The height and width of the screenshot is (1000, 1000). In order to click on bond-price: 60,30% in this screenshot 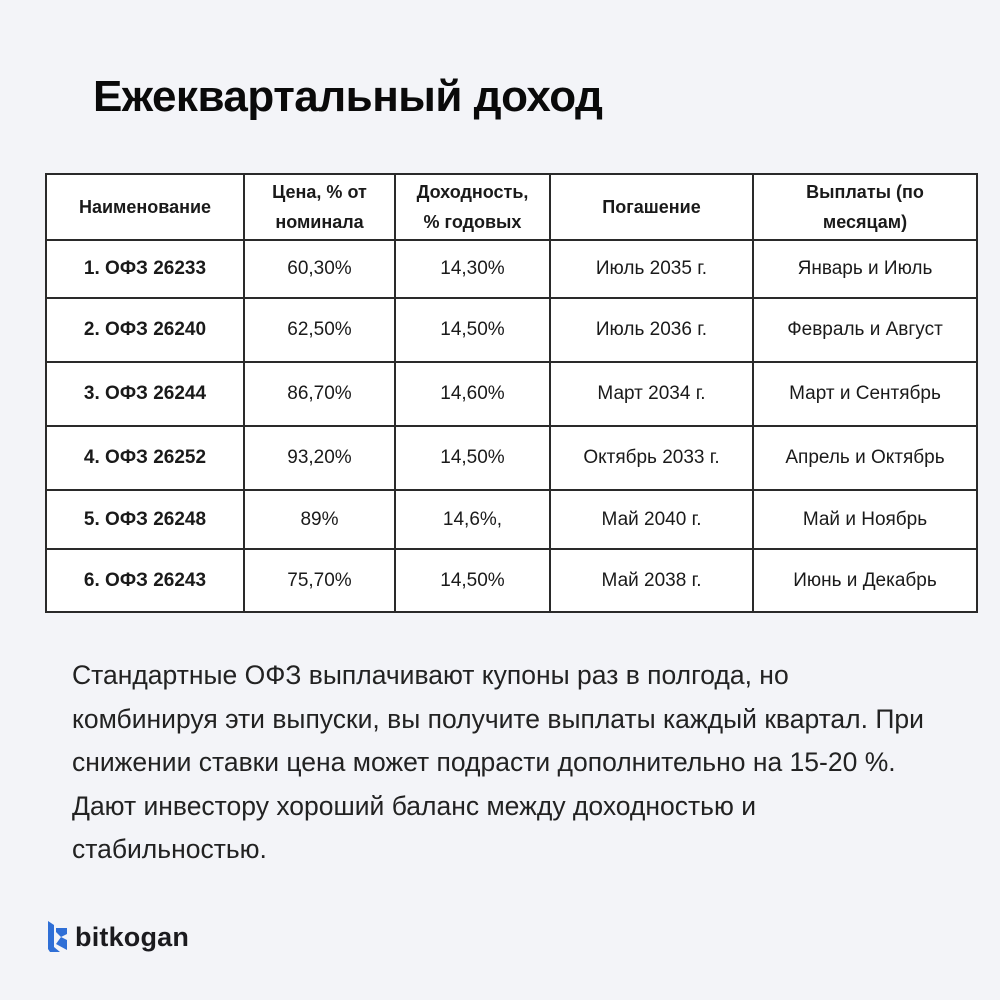, I will do `click(319, 269)`.